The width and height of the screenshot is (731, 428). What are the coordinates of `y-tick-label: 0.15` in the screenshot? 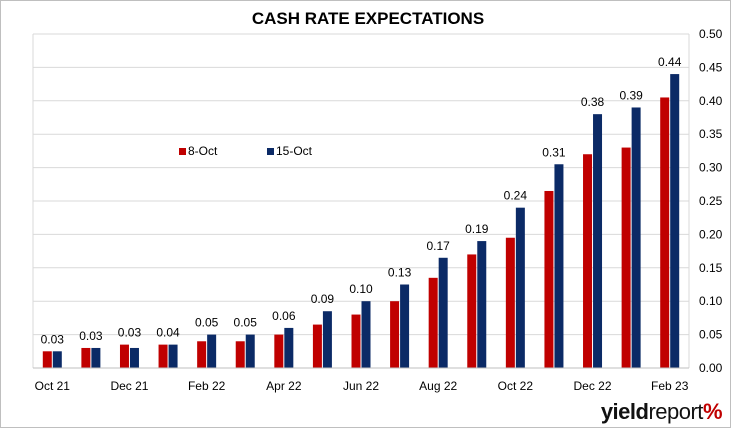 It's located at (711, 268).